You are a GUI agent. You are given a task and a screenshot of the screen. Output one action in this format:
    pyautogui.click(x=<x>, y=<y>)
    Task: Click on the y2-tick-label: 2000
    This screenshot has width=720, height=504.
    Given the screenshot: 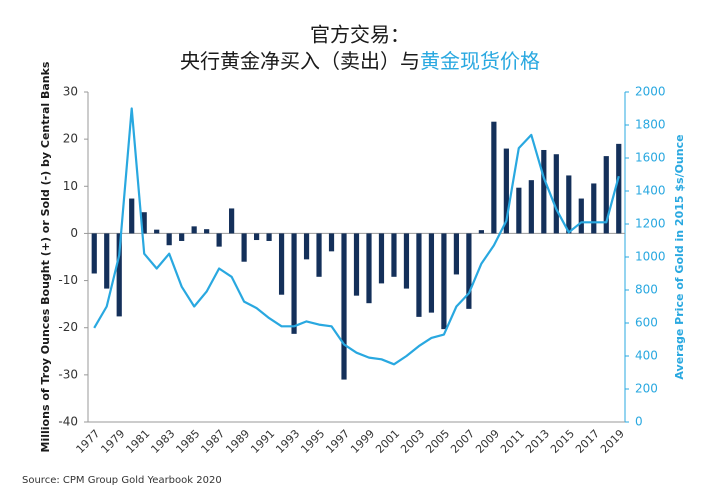 What is the action you would take?
    pyautogui.click(x=650, y=92)
    